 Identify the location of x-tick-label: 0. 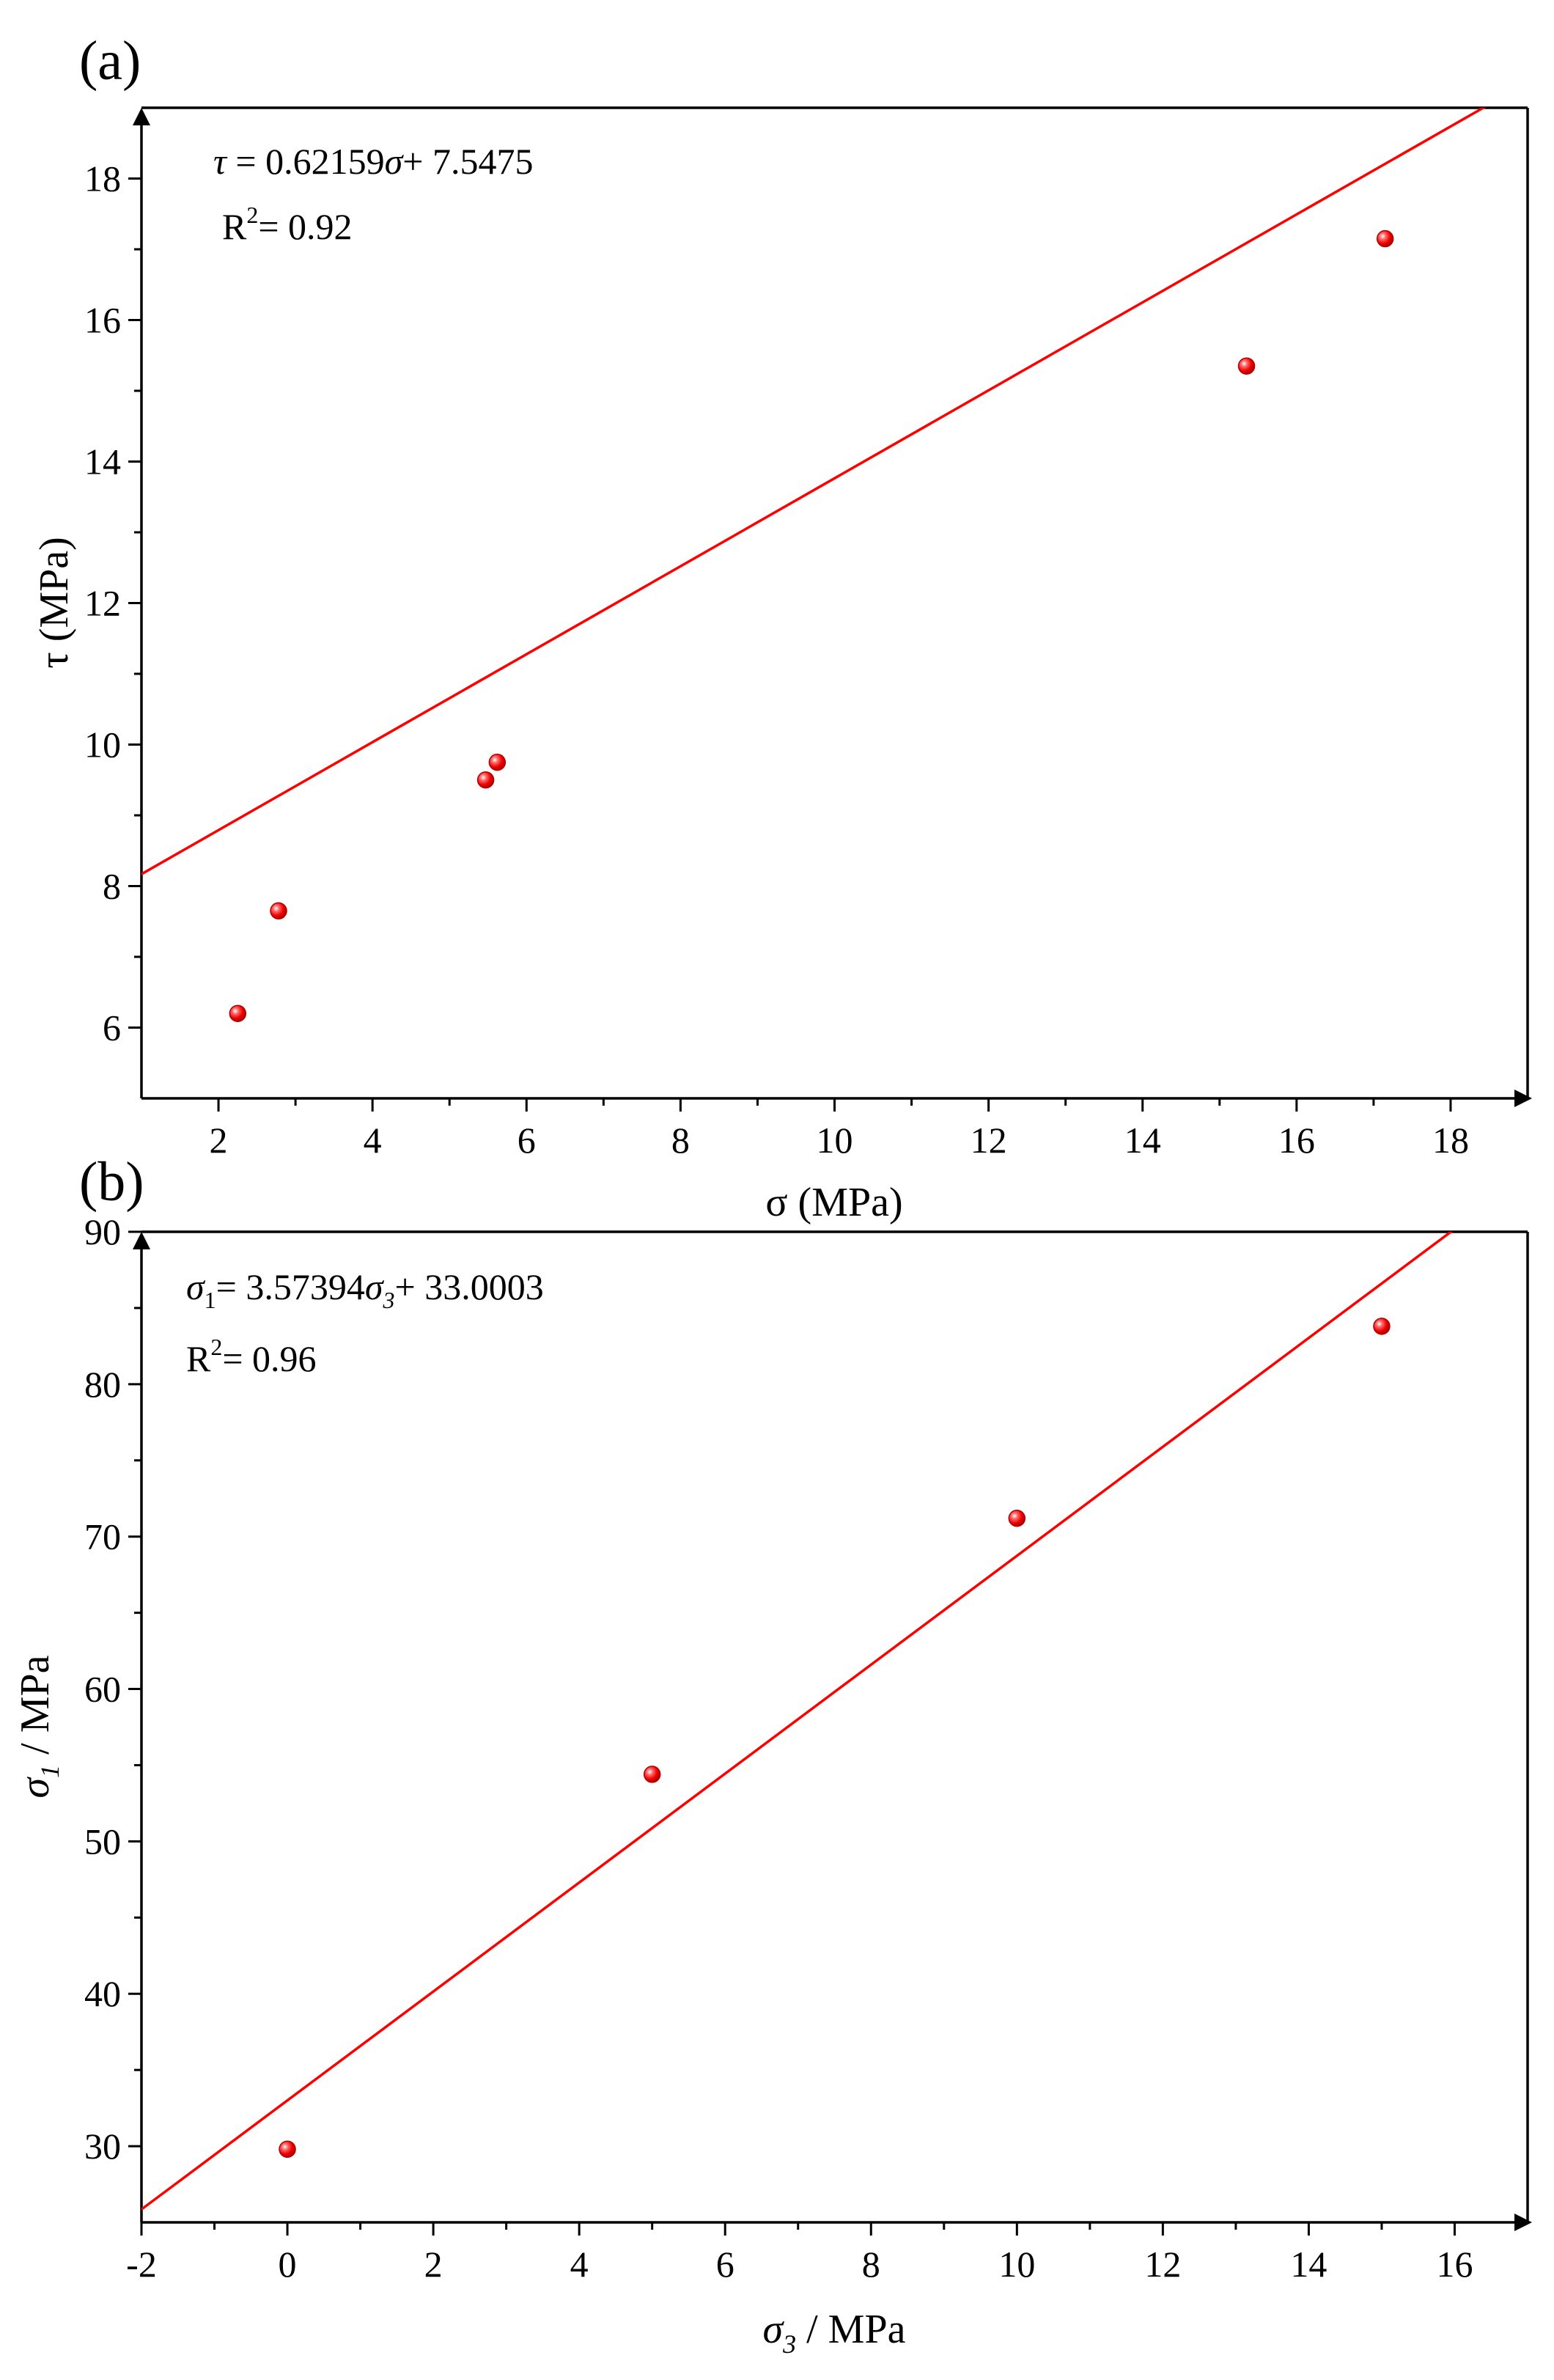
(288, 2265).